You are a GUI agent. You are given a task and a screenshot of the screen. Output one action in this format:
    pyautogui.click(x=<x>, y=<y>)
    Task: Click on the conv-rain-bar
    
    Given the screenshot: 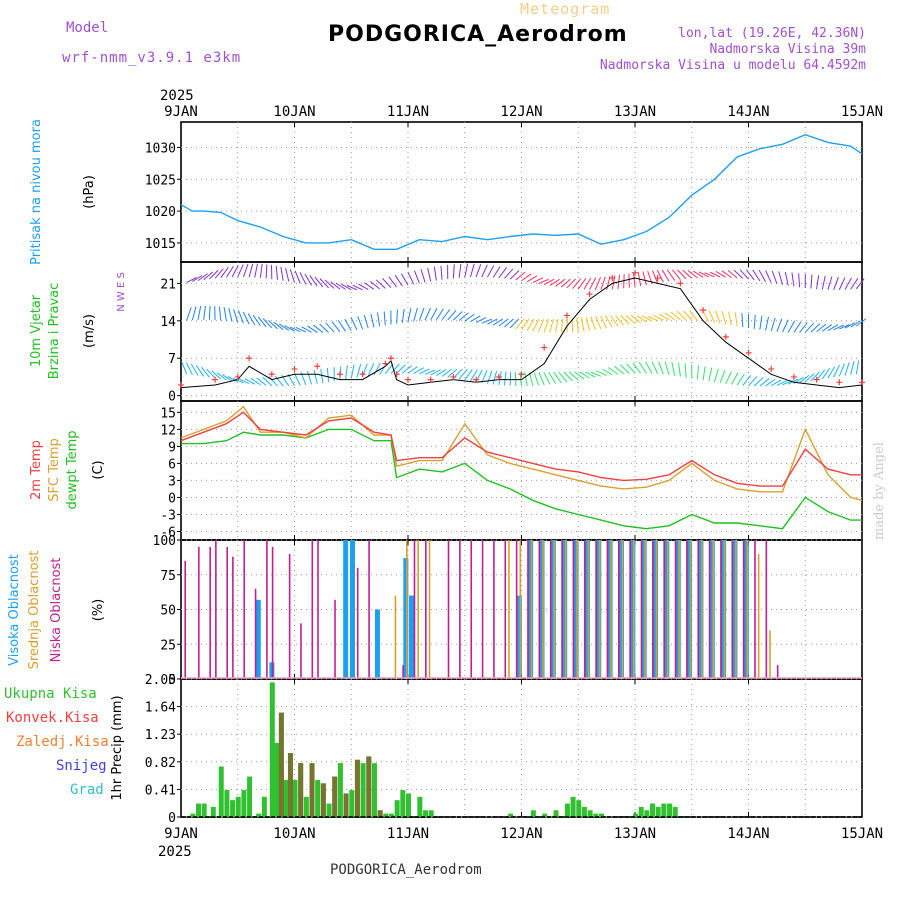 What is the action you would take?
    pyautogui.click(x=312, y=790)
    